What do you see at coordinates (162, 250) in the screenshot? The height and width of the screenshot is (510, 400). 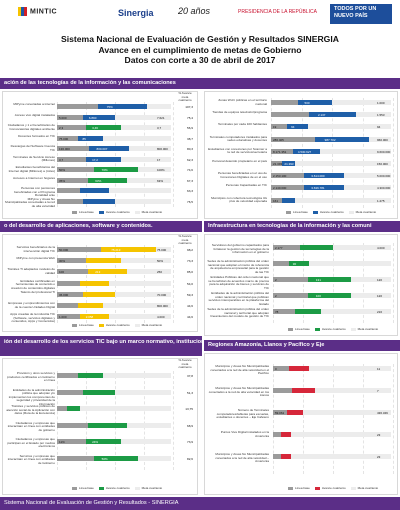 I see `meta-value: 75.000` at bounding box center [162, 250].